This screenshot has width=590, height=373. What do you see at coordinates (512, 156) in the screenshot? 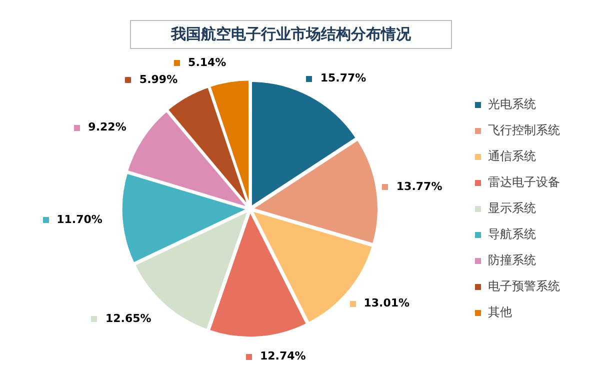
I see `legend-label: 通信系统` at bounding box center [512, 156].